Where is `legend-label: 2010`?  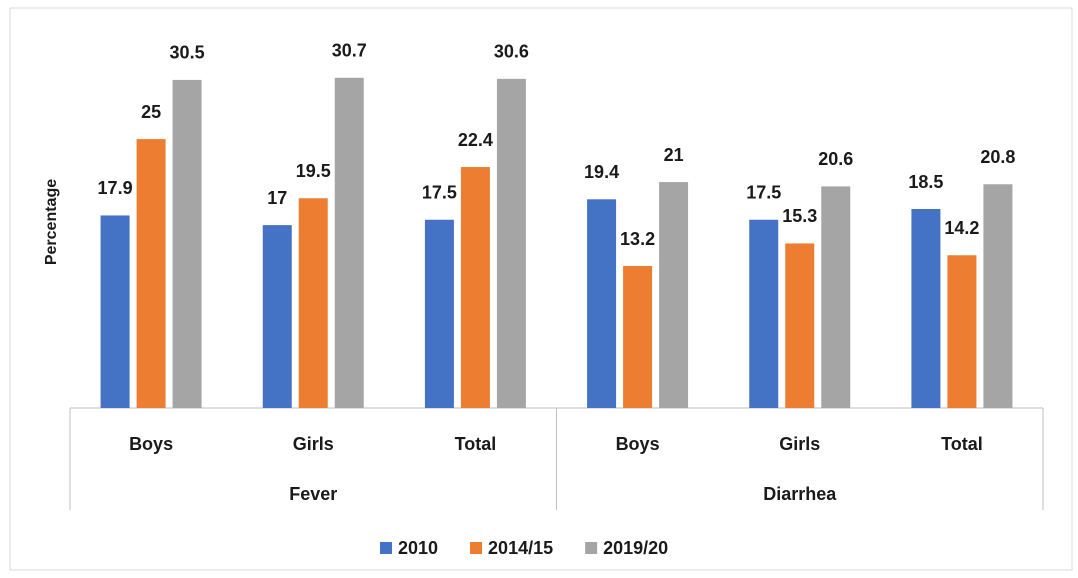
legend-label: 2010 is located at coordinates (418, 548).